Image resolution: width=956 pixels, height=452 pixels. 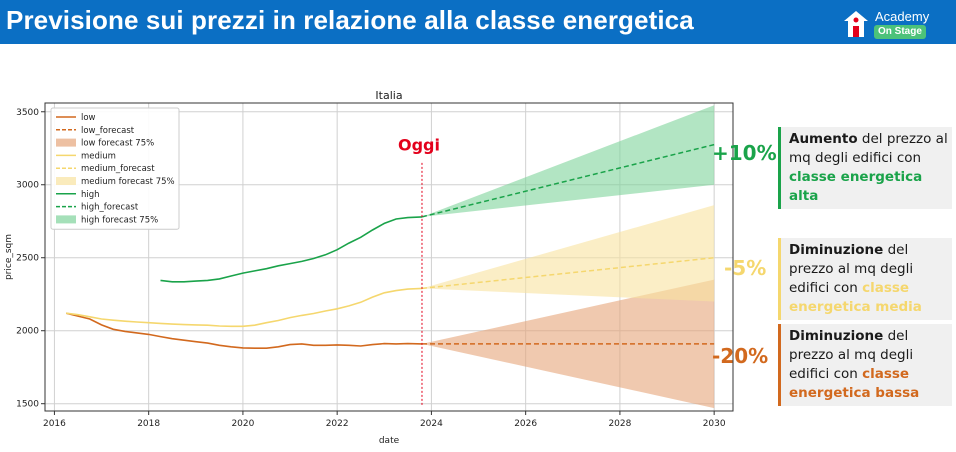 I want to click on x-tick-label: 2020, so click(x=242, y=424).